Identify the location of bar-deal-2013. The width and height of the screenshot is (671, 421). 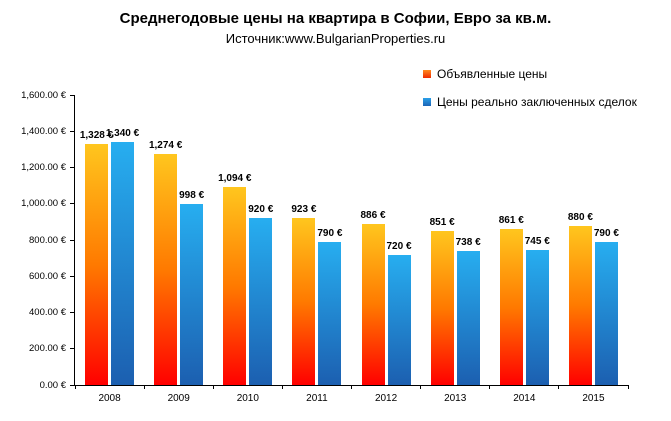
(468, 318).